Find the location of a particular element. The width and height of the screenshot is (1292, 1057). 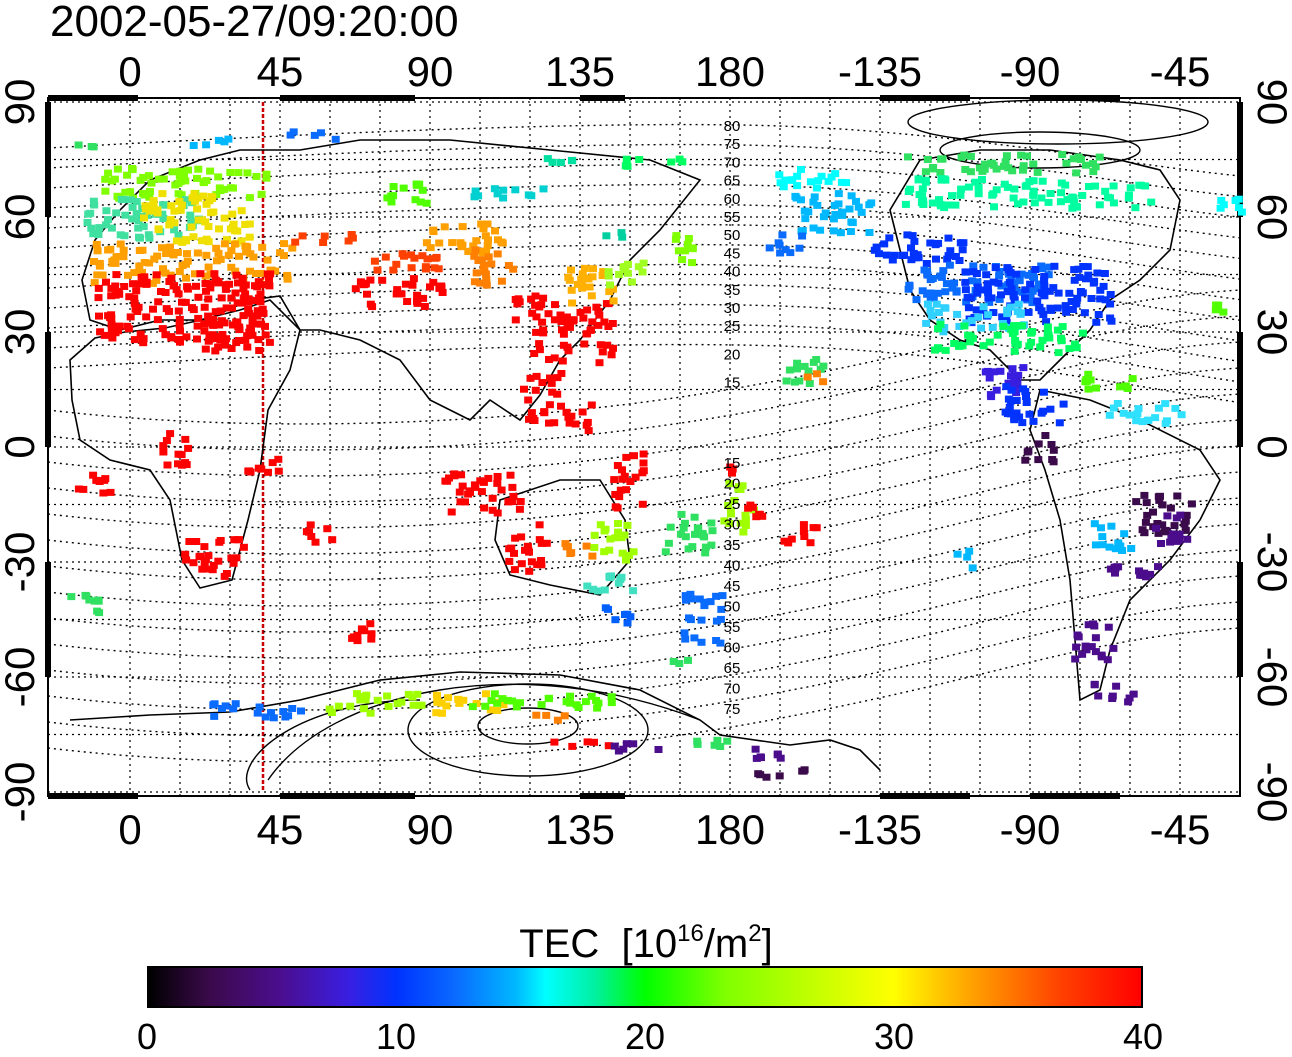

right-lat-label: -30 is located at coordinates (1270, 562).